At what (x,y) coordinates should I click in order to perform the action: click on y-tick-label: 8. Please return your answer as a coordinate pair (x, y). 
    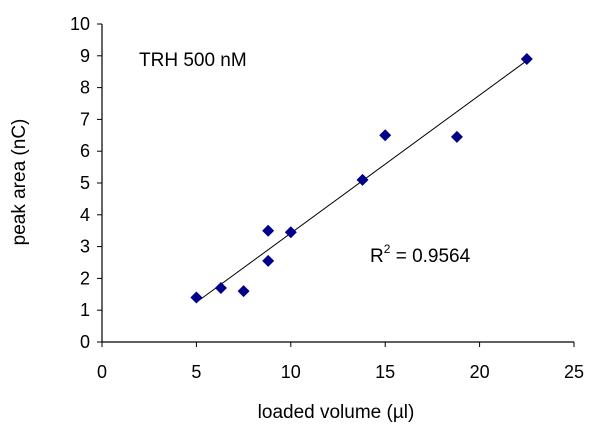
    Looking at the image, I should click on (85, 88).